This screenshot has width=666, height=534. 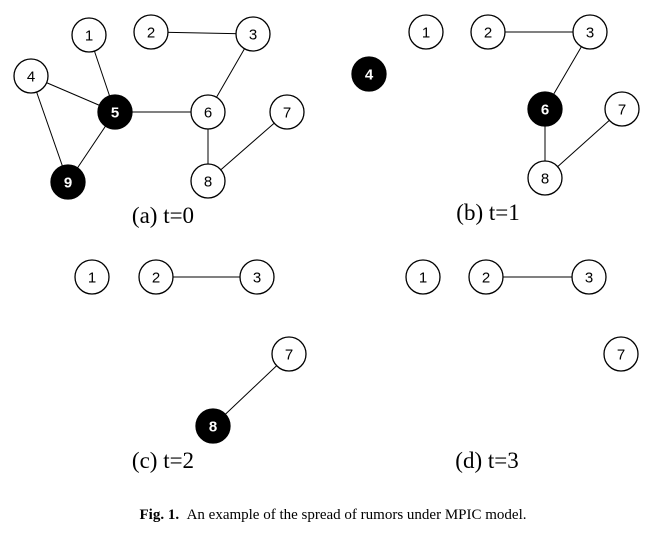 What do you see at coordinates (159, 515) in the screenshot?
I see `caption-prefix: Fig. 1.` at bounding box center [159, 515].